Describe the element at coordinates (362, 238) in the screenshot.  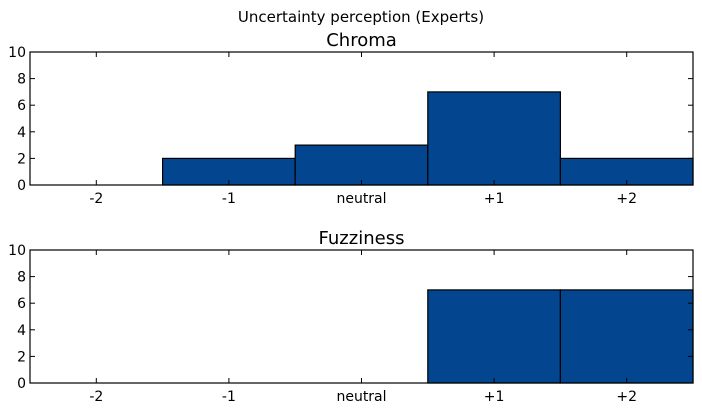
I see `fuzziness-title: Fuzziness` at that location.